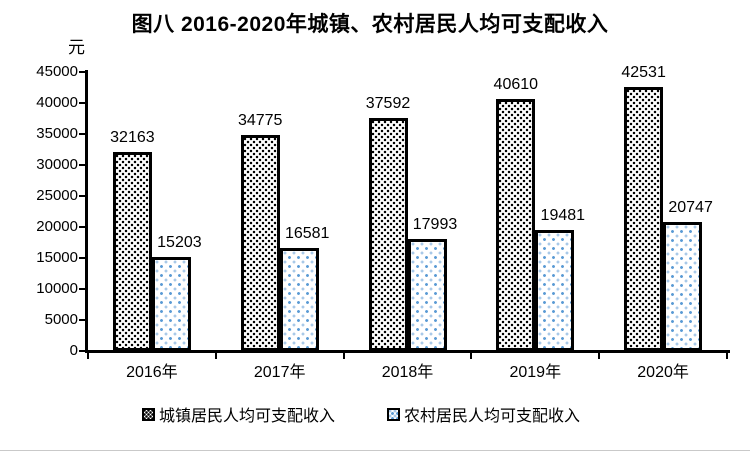  I want to click on y-tick-label: 40000, so click(57, 102).